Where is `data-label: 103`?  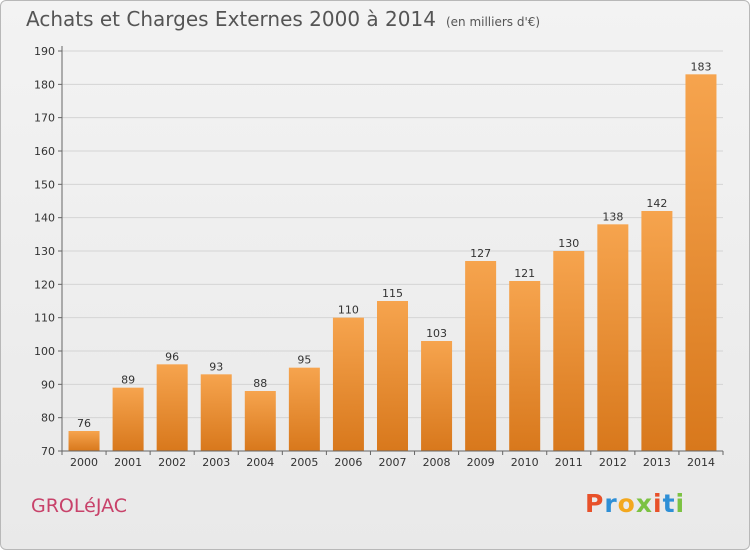
data-label: 103 is located at coordinates (436, 333).